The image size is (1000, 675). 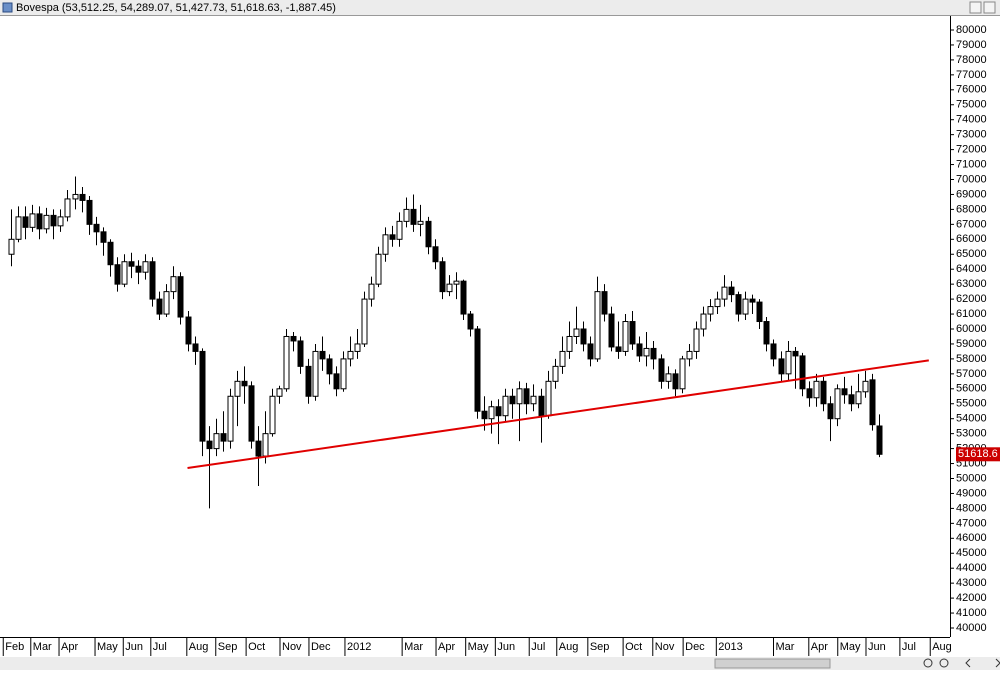 What do you see at coordinates (971, 224) in the screenshot?
I see `y-tick-label: 67000` at bounding box center [971, 224].